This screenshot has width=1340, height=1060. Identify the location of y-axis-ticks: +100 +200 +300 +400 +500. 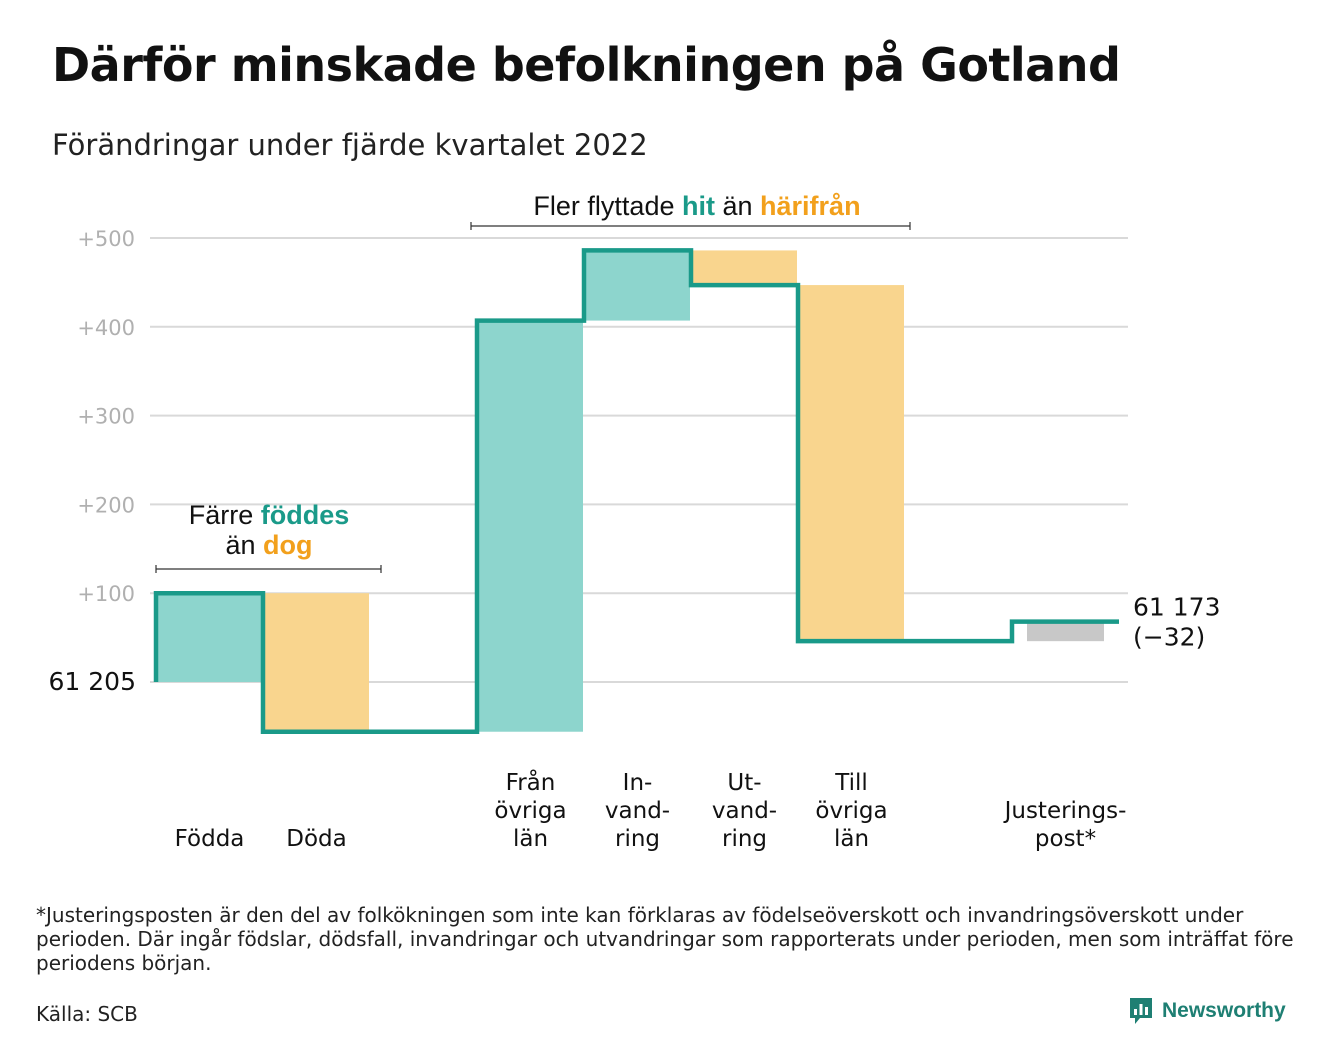
(106, 416).